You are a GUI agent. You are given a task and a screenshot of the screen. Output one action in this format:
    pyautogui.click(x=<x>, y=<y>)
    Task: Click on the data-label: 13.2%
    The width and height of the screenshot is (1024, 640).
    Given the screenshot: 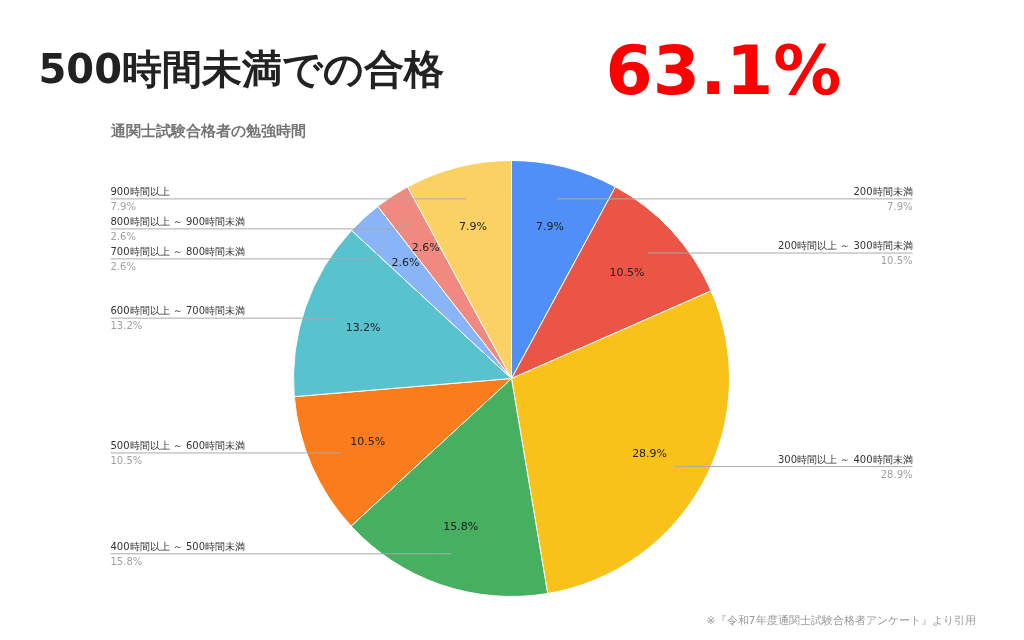 What is the action you would take?
    pyautogui.click(x=363, y=327)
    